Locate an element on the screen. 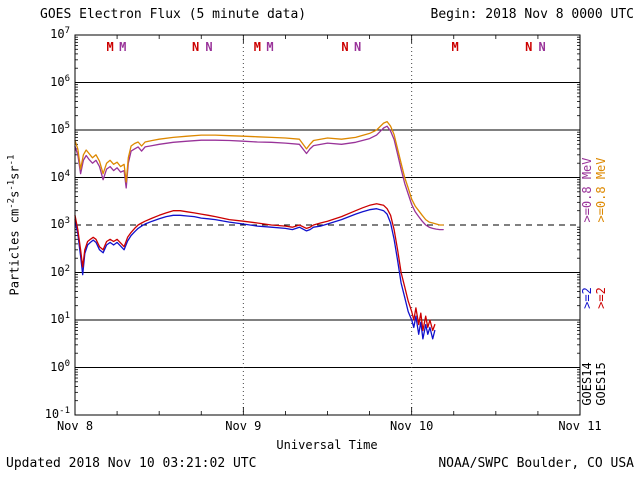 The height and width of the screenshot is (480, 640). y-tick-label: 10⁴ is located at coordinates (60, 176).